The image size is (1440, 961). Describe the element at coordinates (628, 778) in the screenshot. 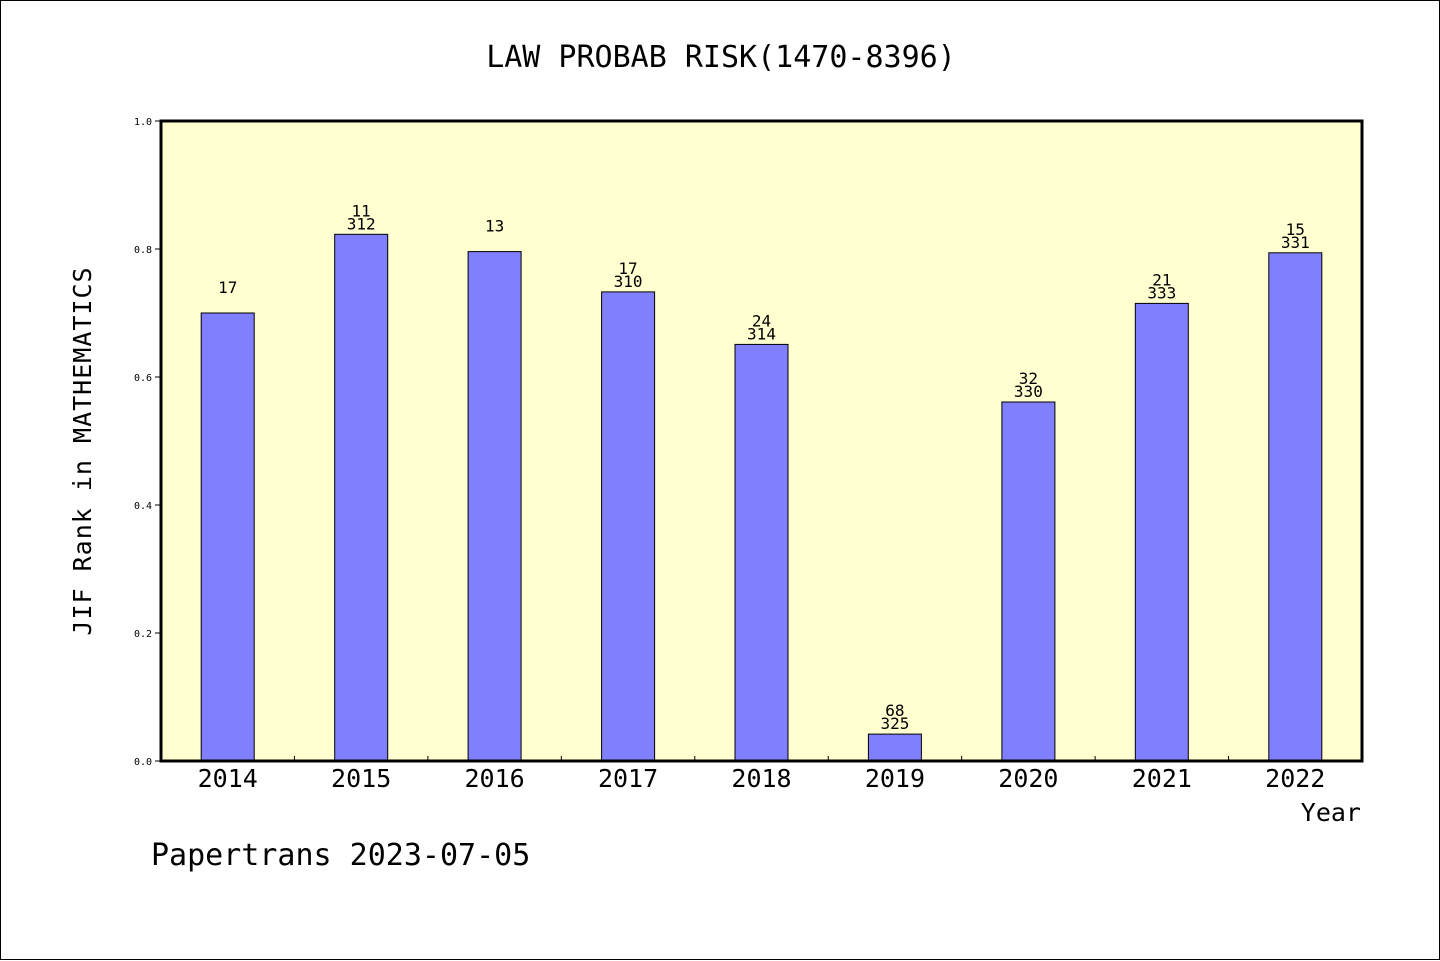

I see `x-tick-label-2017: 2017` at that location.